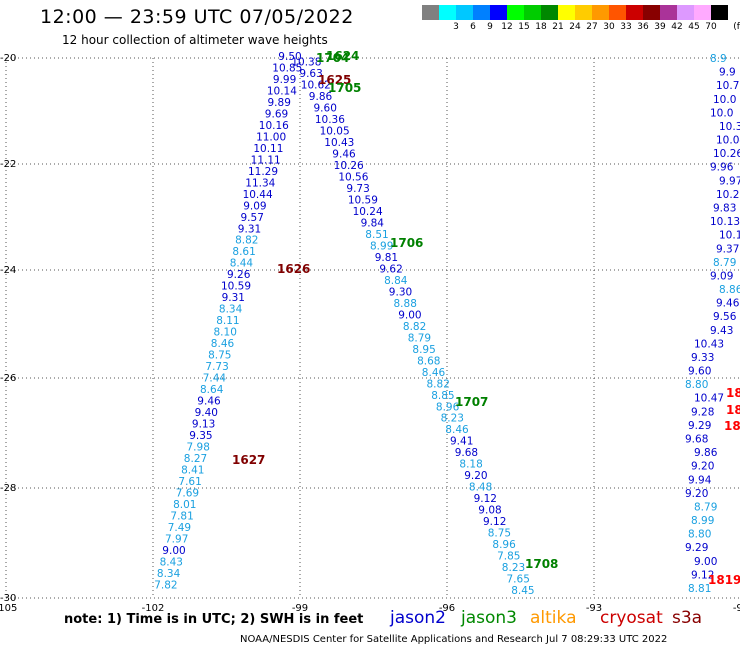 The width and height of the screenshot is (740, 650). What do you see at coordinates (400, 292) in the screenshot?
I see `swh-value: 9.30` at bounding box center [400, 292].